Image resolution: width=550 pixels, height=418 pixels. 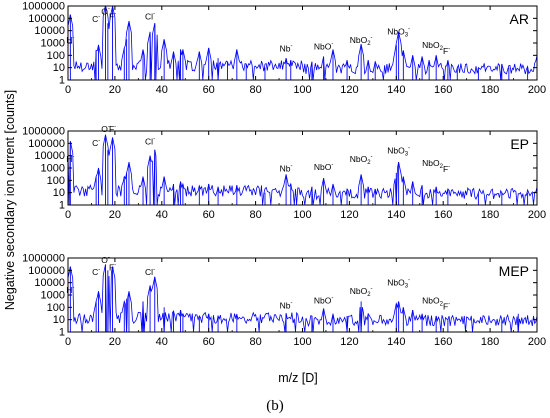 I want to click on spectrum-trace-mep, so click(x=302, y=298).